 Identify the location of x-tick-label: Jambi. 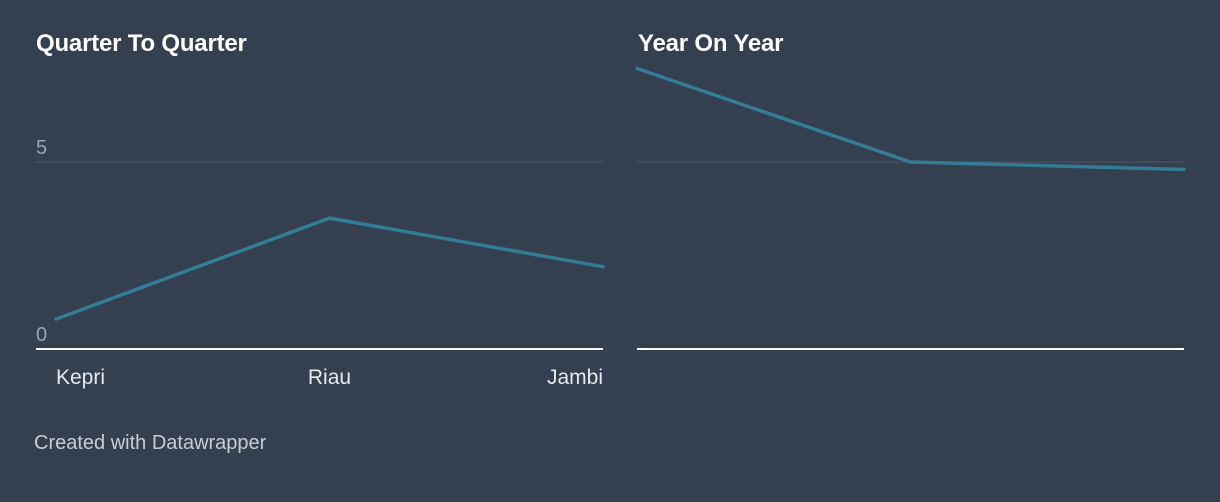
(575, 377).